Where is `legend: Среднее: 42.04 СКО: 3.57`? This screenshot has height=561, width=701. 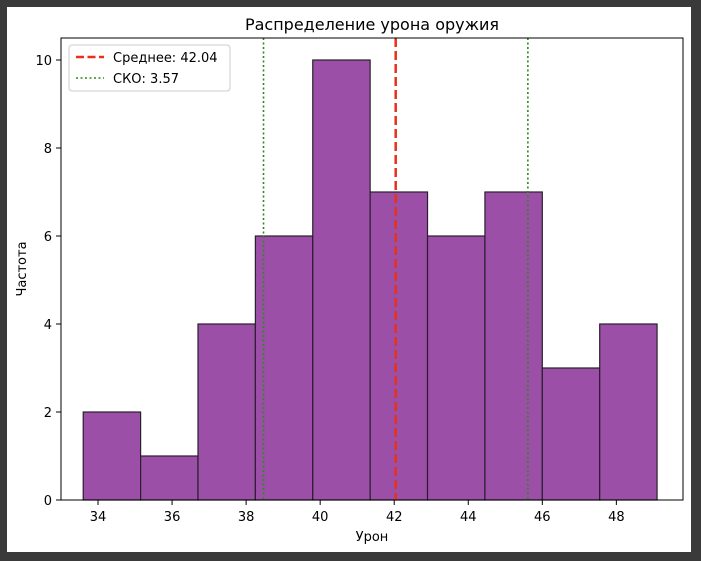
legend: Среднее: 42.04 СКО: 3.57 is located at coordinates (149, 68).